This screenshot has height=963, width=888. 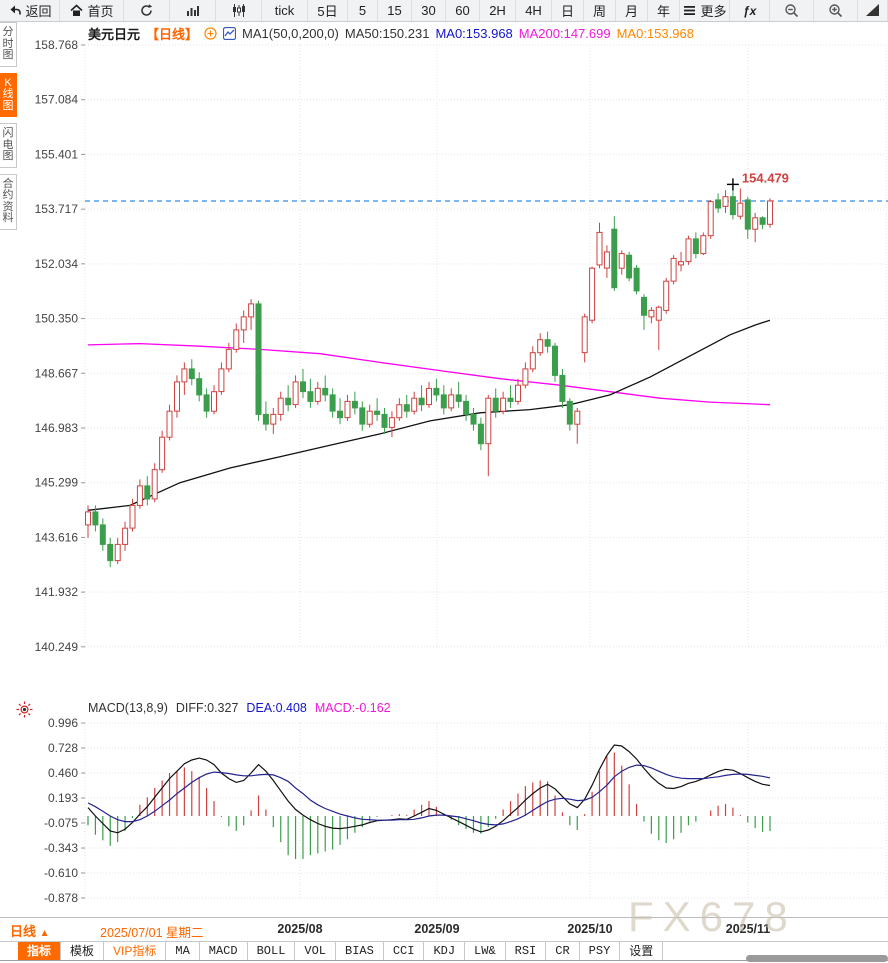 I want to click on zoom-in-button, so click(x=836, y=10).